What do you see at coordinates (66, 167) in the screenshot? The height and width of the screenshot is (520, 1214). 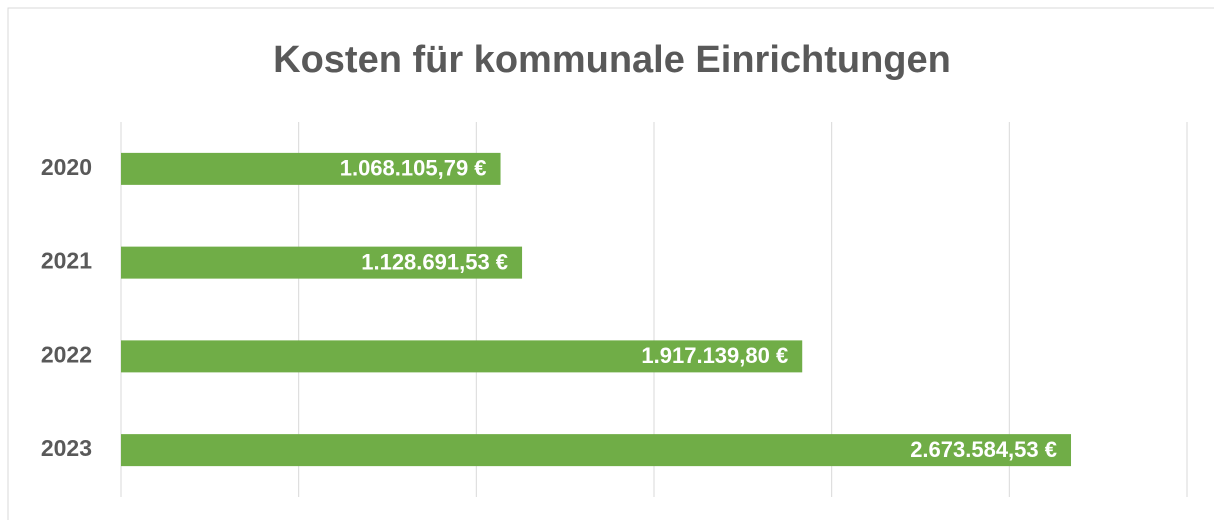 I see `y-tick-label: 2020` at bounding box center [66, 167].